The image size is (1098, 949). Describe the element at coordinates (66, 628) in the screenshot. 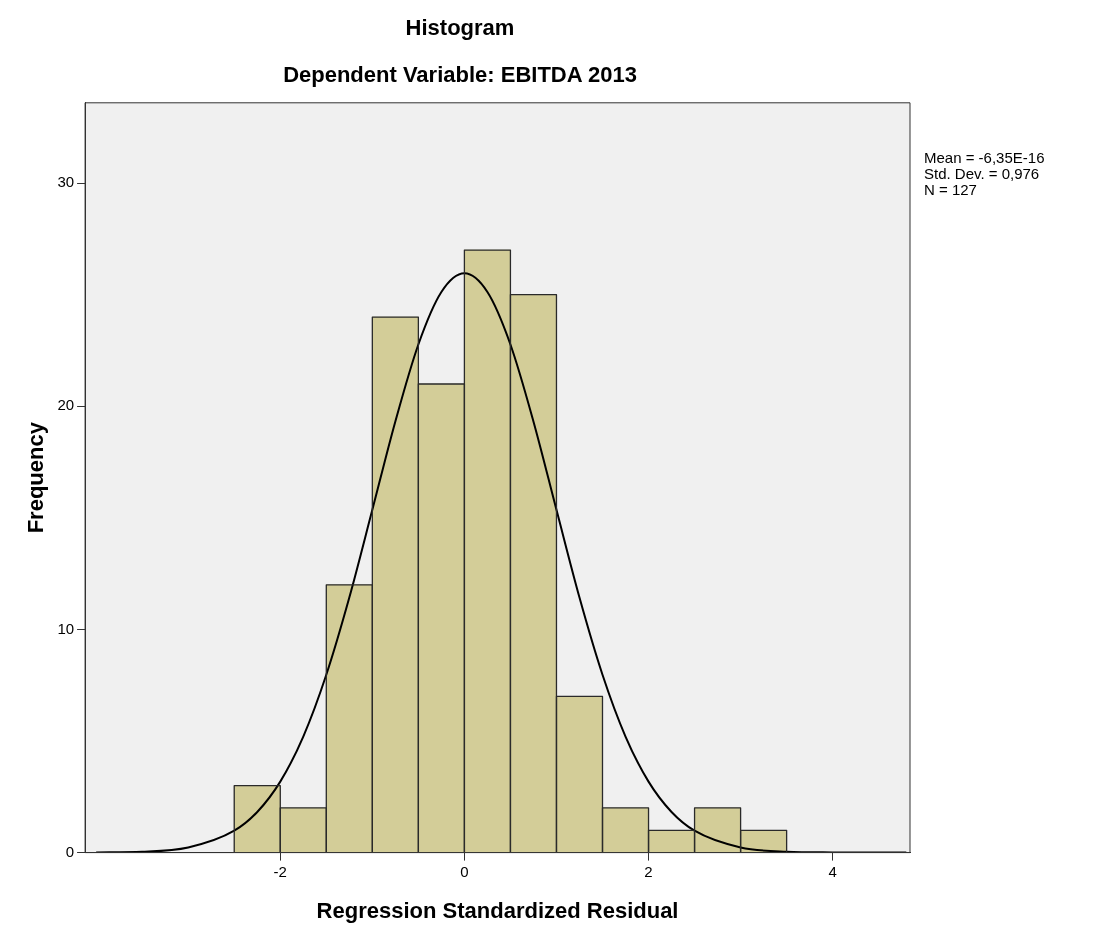

I see `y-tick-label: 10` at that location.